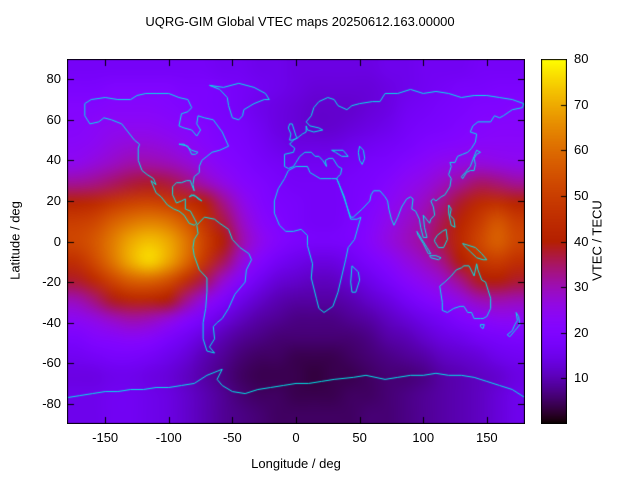  Describe the element at coordinates (554, 241) in the screenshot. I see `colorbar-canvas` at that location.